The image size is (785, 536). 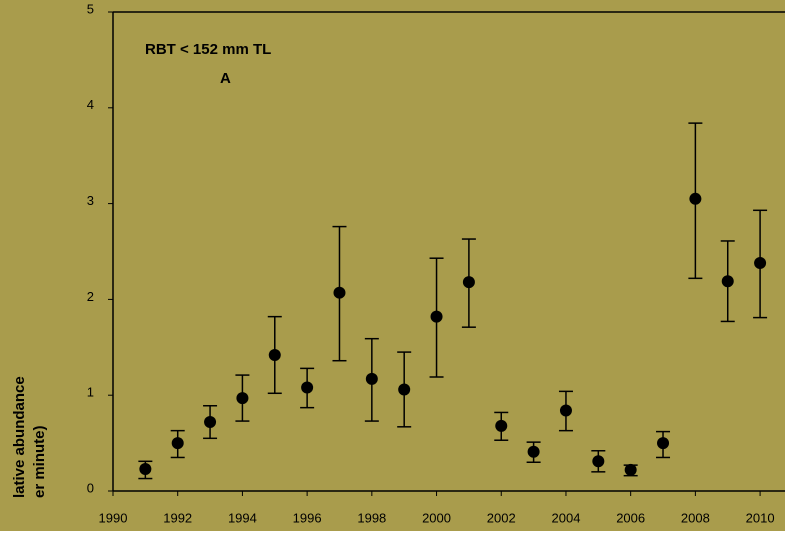 I want to click on x-tick-label: 2008, so click(x=695, y=517).